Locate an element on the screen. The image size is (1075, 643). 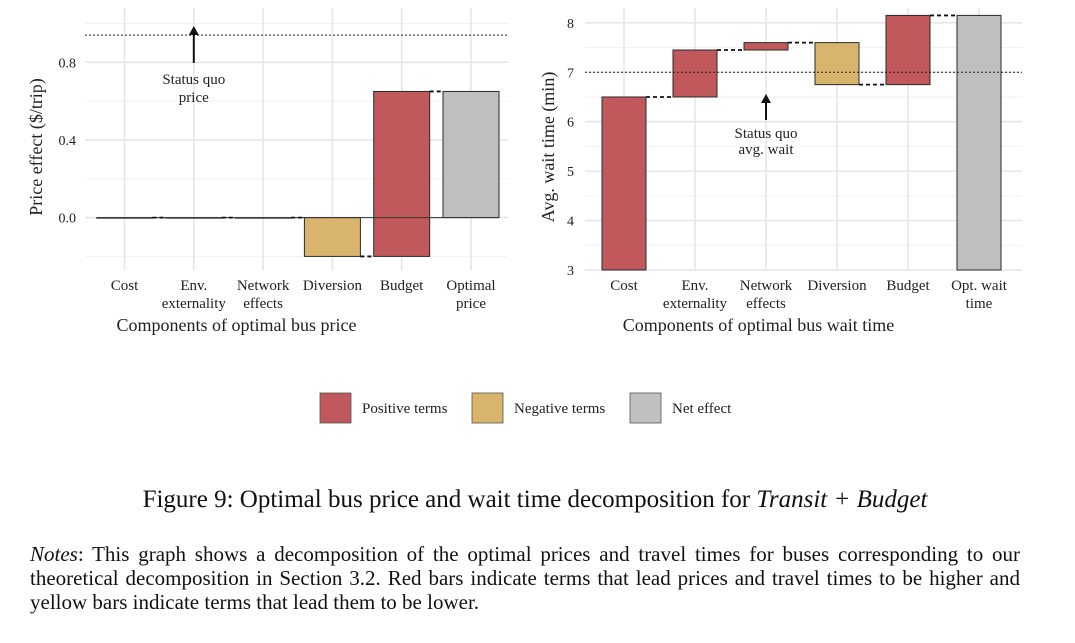
caption-model-name: Transit + Budget is located at coordinates (842, 499).